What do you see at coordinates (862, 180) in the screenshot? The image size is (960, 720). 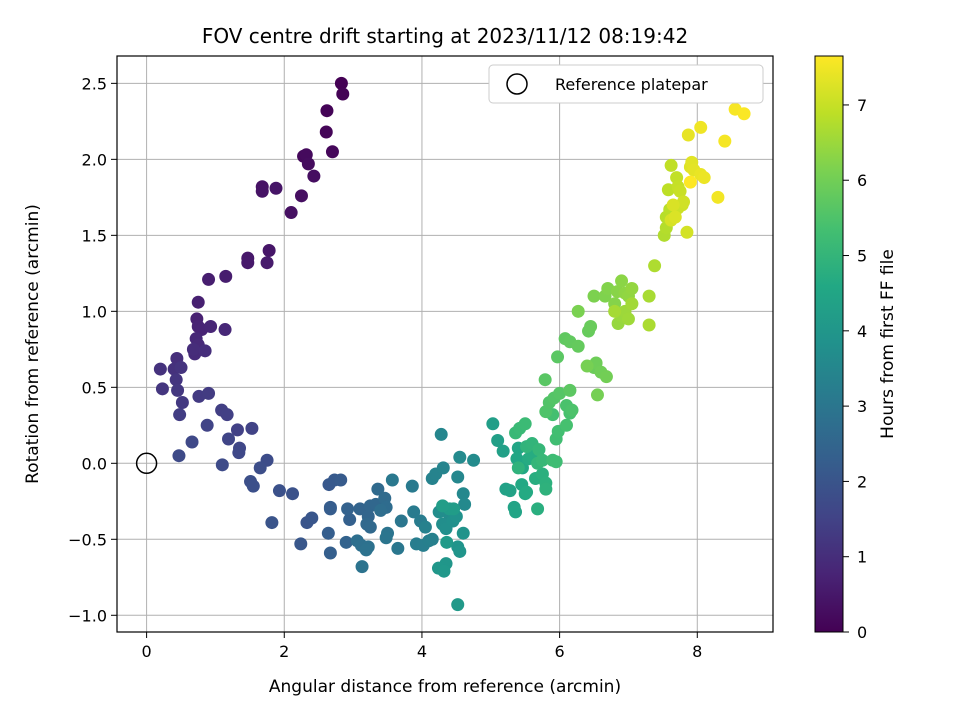 I see `colorbar-tick-label: 6` at bounding box center [862, 180].